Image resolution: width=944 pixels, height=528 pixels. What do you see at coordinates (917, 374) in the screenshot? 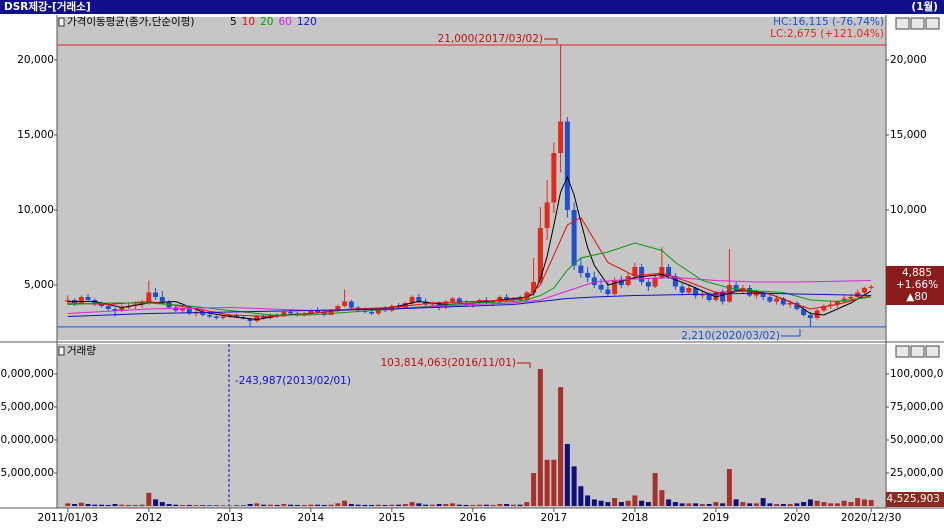
I see `y-tick-label: 100,000,000` at bounding box center [917, 374].